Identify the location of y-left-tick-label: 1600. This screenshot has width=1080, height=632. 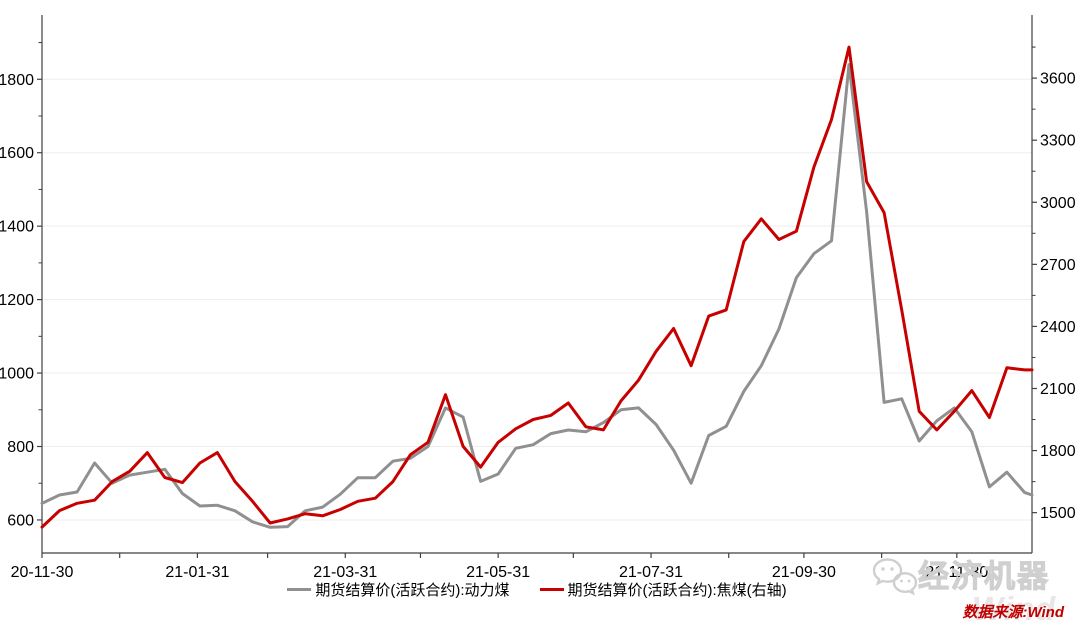
(17, 153).